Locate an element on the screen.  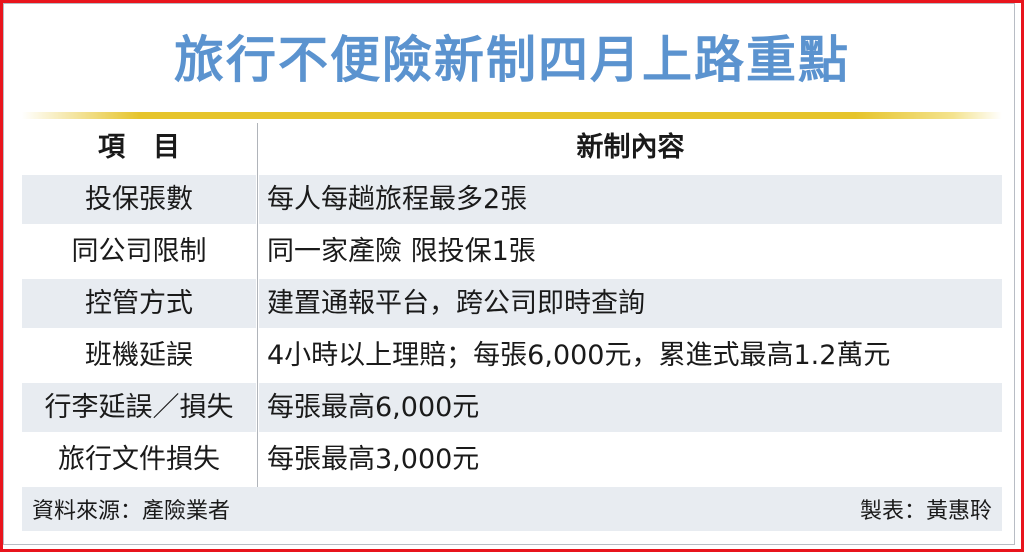
table-row: 行李延誤／損失 每張最高6,000元 is located at coordinates (512, 409).